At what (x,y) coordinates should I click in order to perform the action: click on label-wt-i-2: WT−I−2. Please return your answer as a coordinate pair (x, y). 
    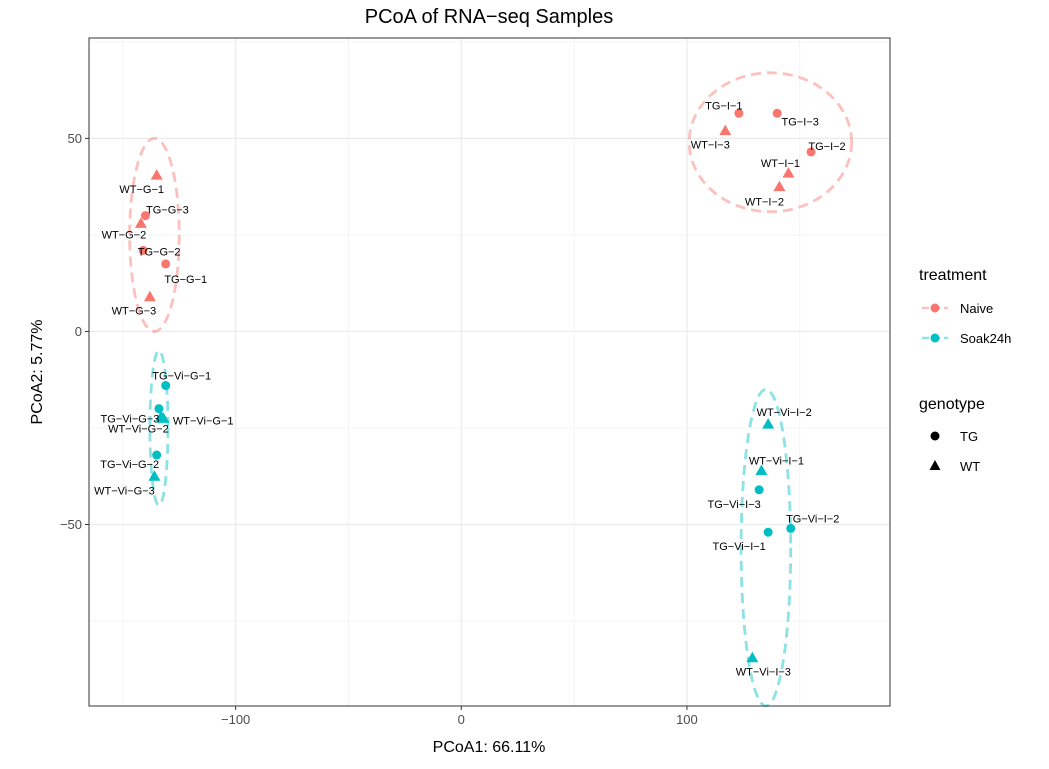
    Looking at the image, I should click on (764, 203).